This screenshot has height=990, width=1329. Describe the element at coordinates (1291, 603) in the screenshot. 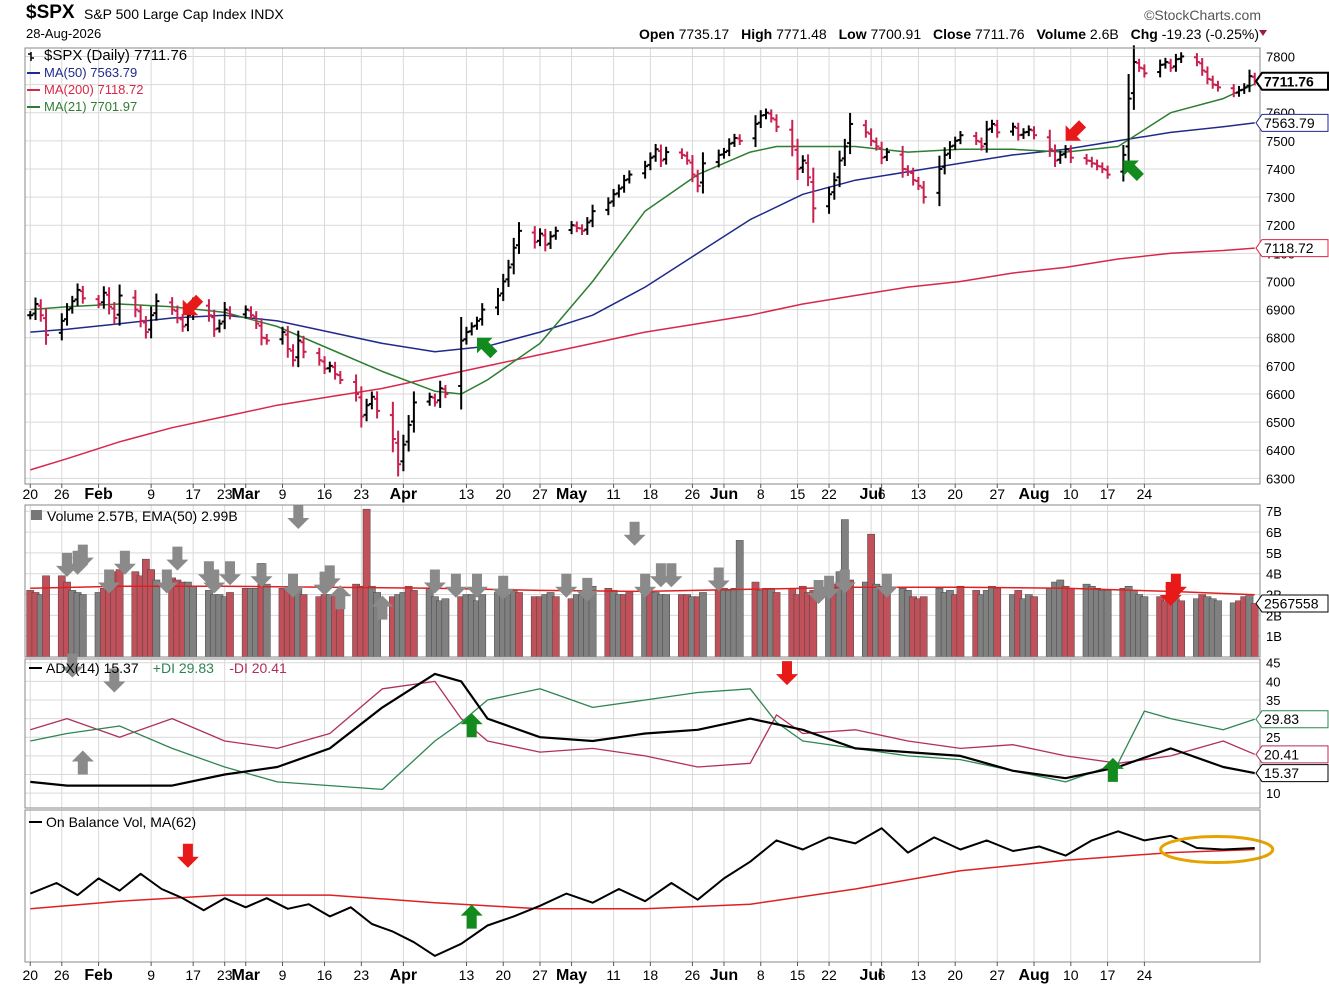

I see `volume-tag: 2567558` at that location.